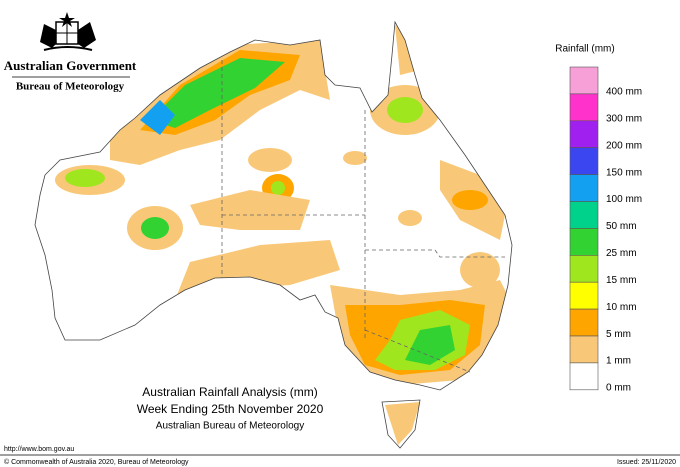 Image resolution: width=680 pixels, height=467 pixels. Describe the element at coordinates (229, 392) in the screenshot. I see `caption-title: Australian Rainfall Analysis (mm)` at that location.